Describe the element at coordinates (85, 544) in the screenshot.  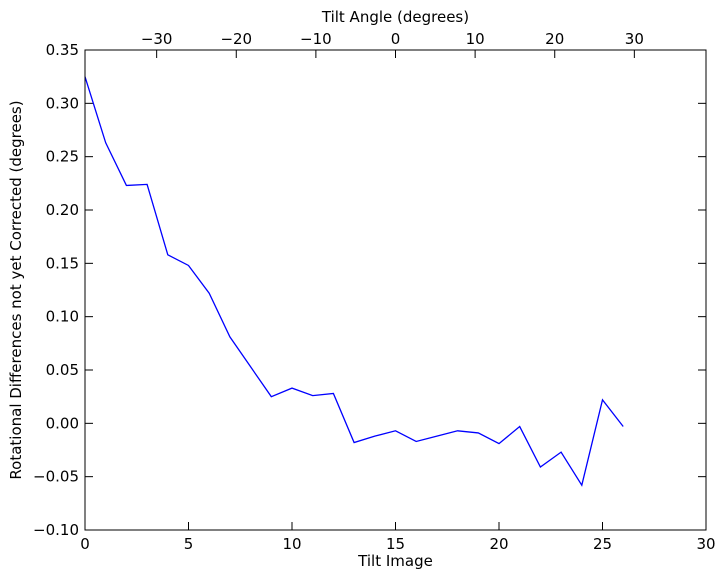
I see `x-tick-label: 0` at that location.